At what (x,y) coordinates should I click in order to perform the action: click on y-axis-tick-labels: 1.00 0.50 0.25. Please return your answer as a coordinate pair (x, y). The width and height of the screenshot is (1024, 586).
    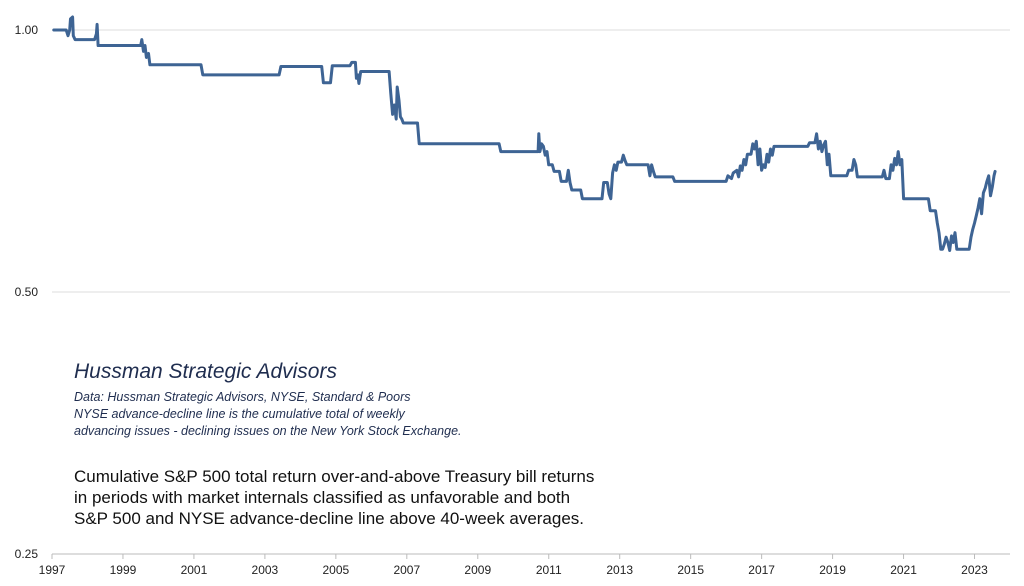
    Looking at the image, I should click on (27, 292).